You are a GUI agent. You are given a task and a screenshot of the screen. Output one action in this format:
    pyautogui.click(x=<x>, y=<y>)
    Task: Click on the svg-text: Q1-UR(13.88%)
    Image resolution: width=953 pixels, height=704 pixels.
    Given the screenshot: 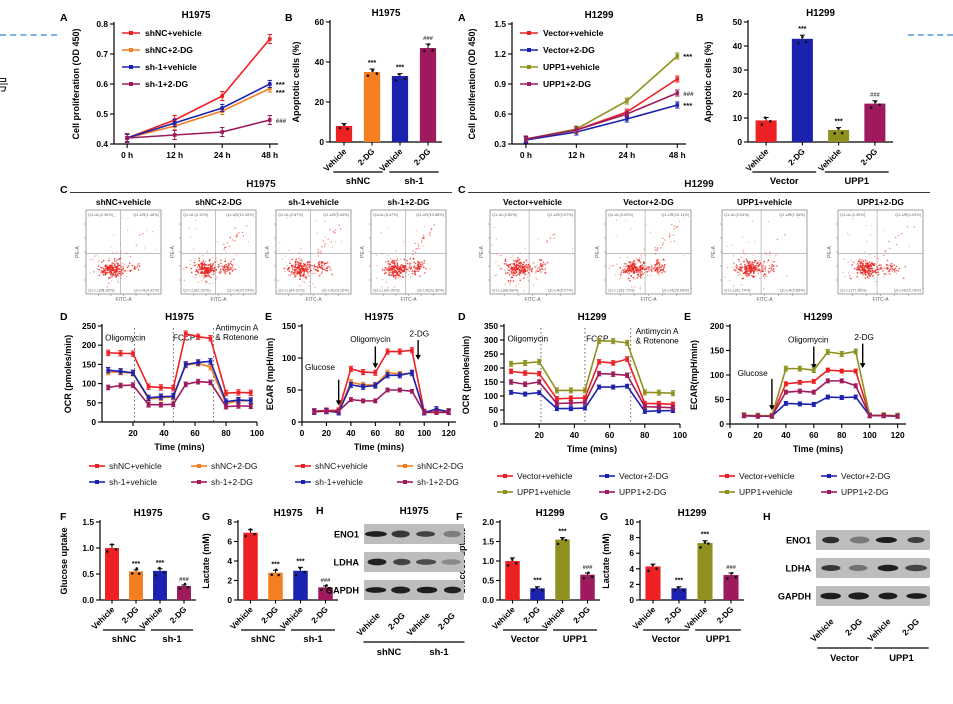 What is the action you would take?
    pyautogui.click(x=430, y=214)
    